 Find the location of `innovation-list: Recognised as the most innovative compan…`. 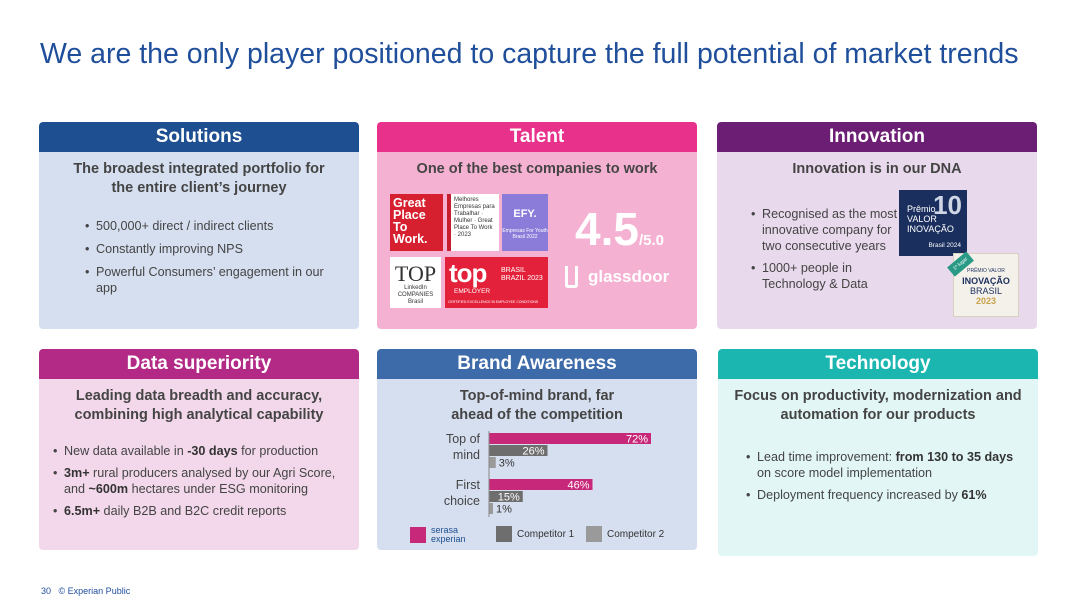

innovation-list: Recognised as the most innovative compan… is located at coordinates (826, 252).